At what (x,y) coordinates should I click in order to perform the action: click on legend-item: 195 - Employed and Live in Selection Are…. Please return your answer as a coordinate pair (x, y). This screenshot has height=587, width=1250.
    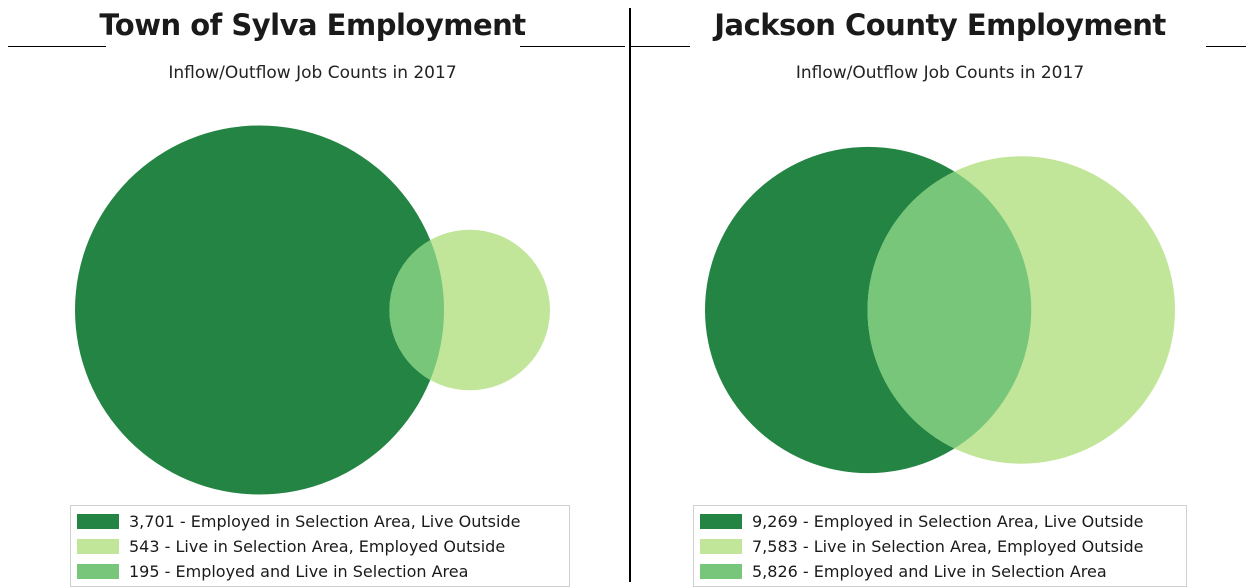
    Looking at the image, I should click on (320, 571).